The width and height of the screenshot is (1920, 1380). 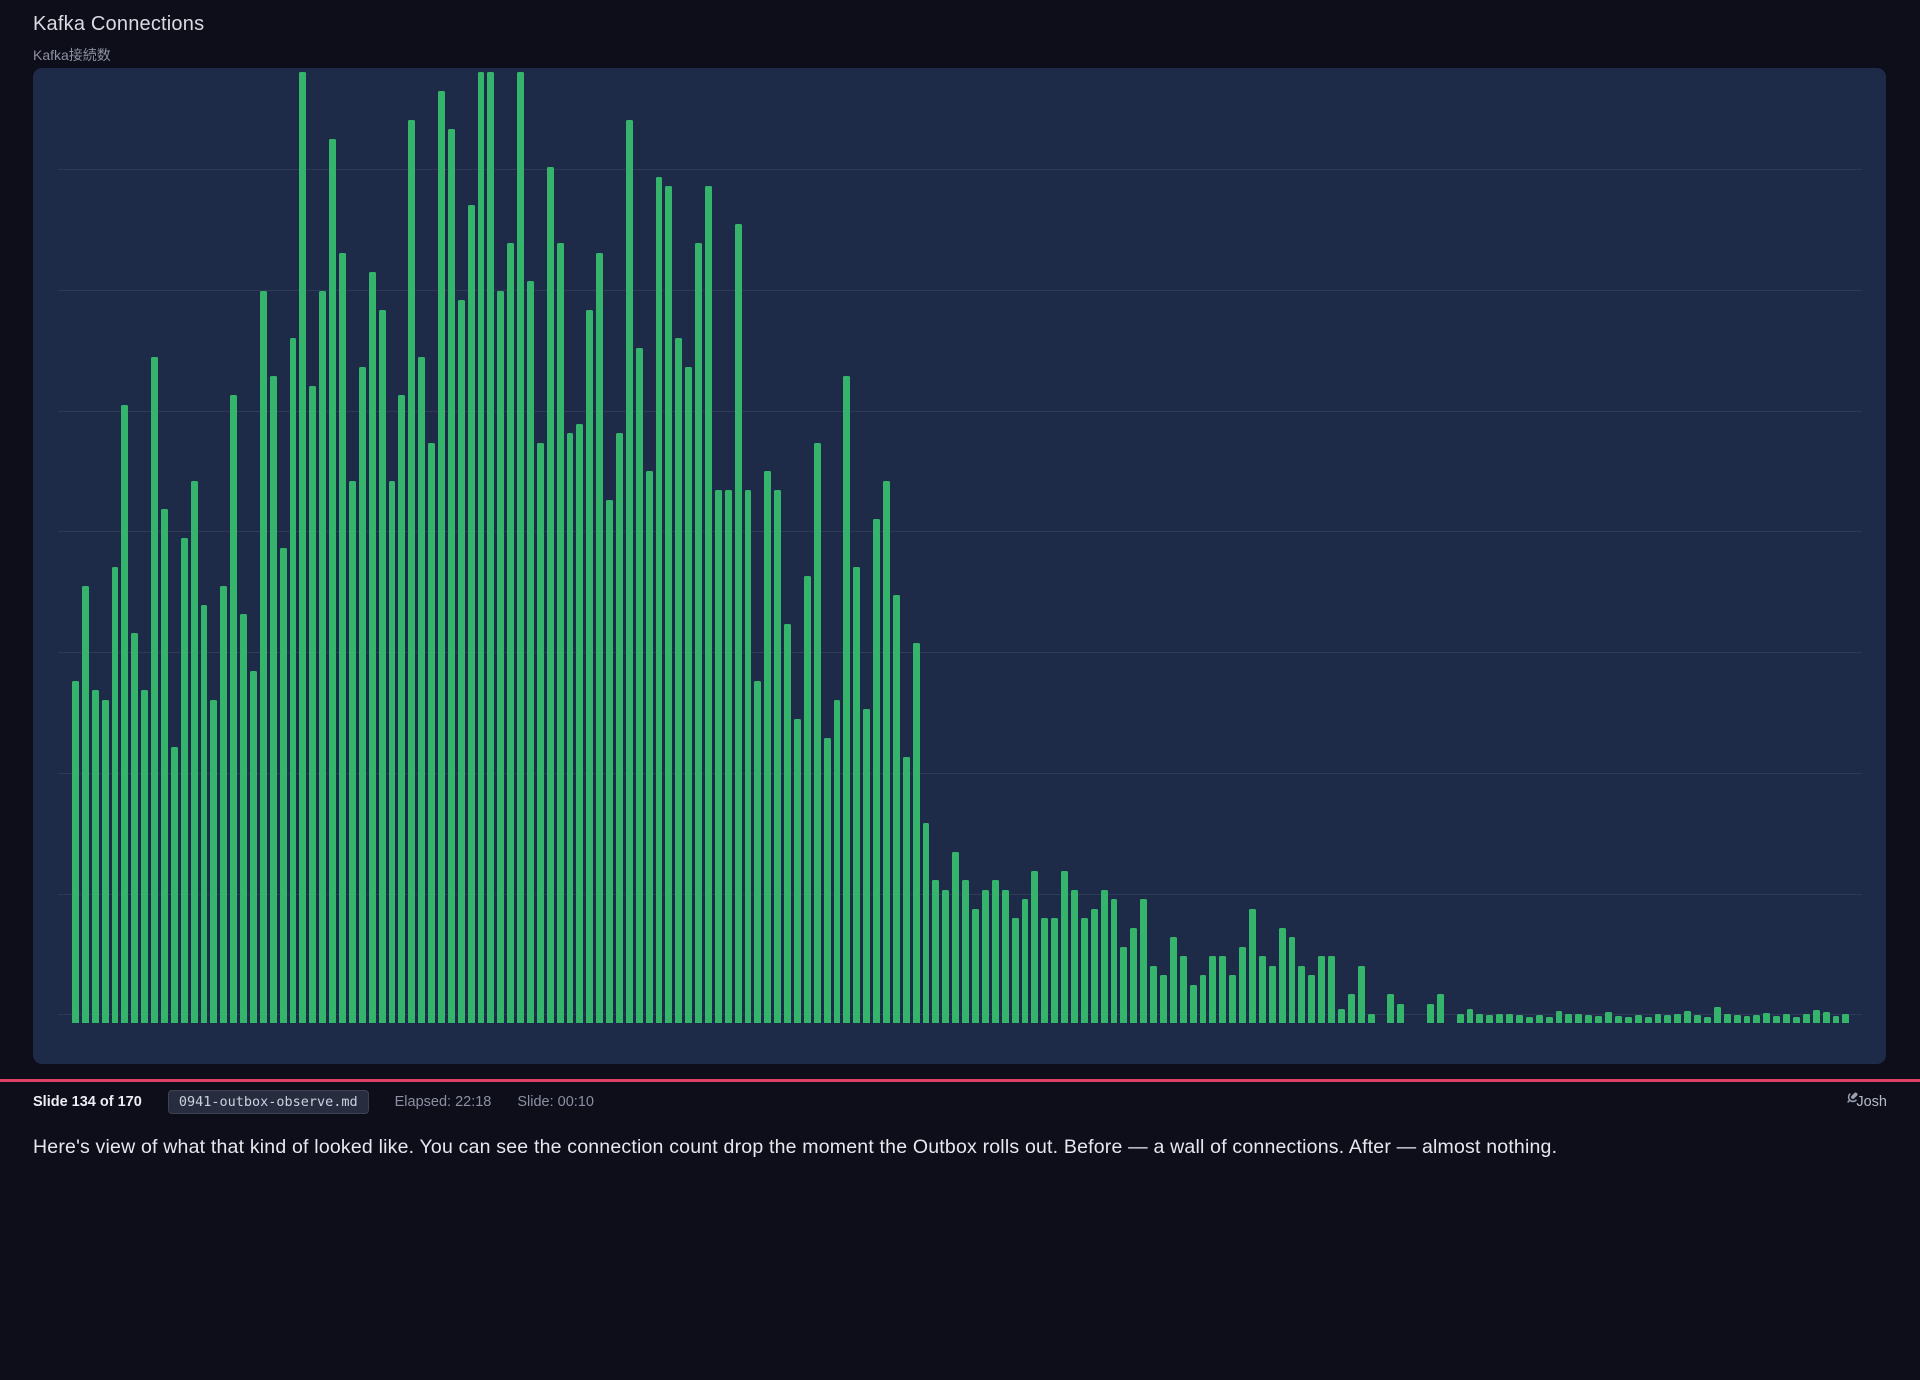 What do you see at coordinates (555, 1102) in the screenshot?
I see `slide-time: Slide: 00:10` at bounding box center [555, 1102].